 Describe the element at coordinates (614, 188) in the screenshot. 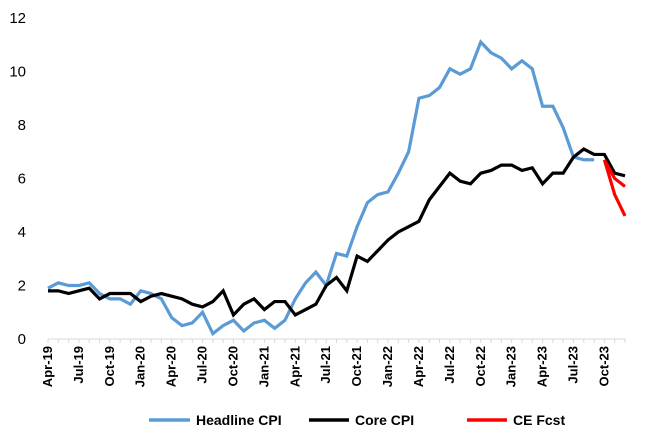

I see `ce-fcst-line-branch` at that location.